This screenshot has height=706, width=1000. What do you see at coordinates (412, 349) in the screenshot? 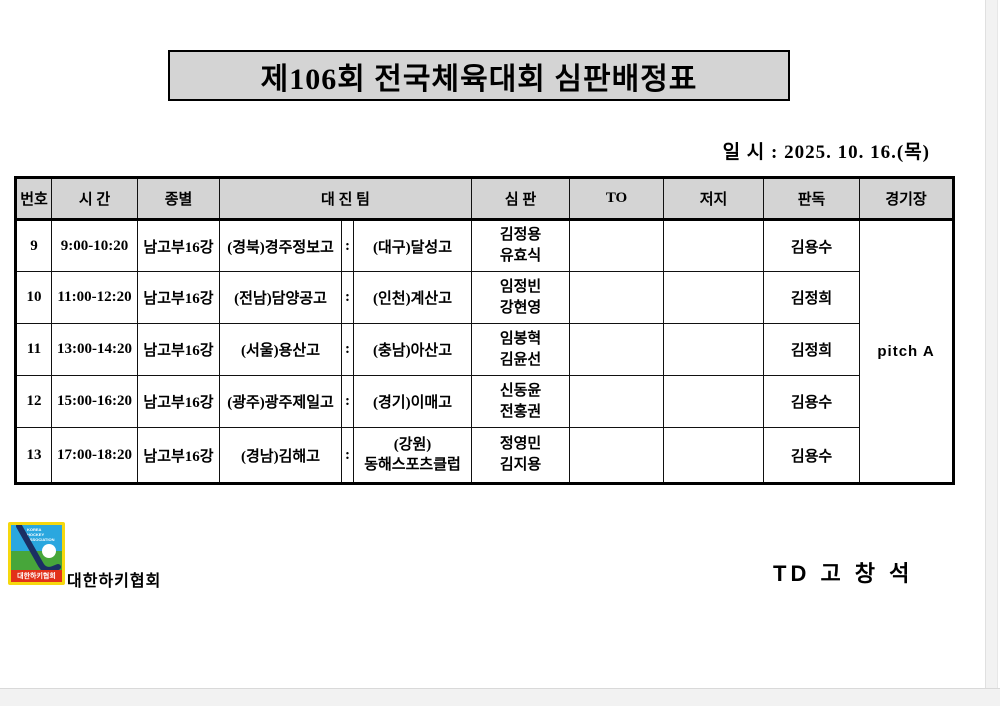
I see `cell-team2: (충남)아산고` at bounding box center [412, 349].